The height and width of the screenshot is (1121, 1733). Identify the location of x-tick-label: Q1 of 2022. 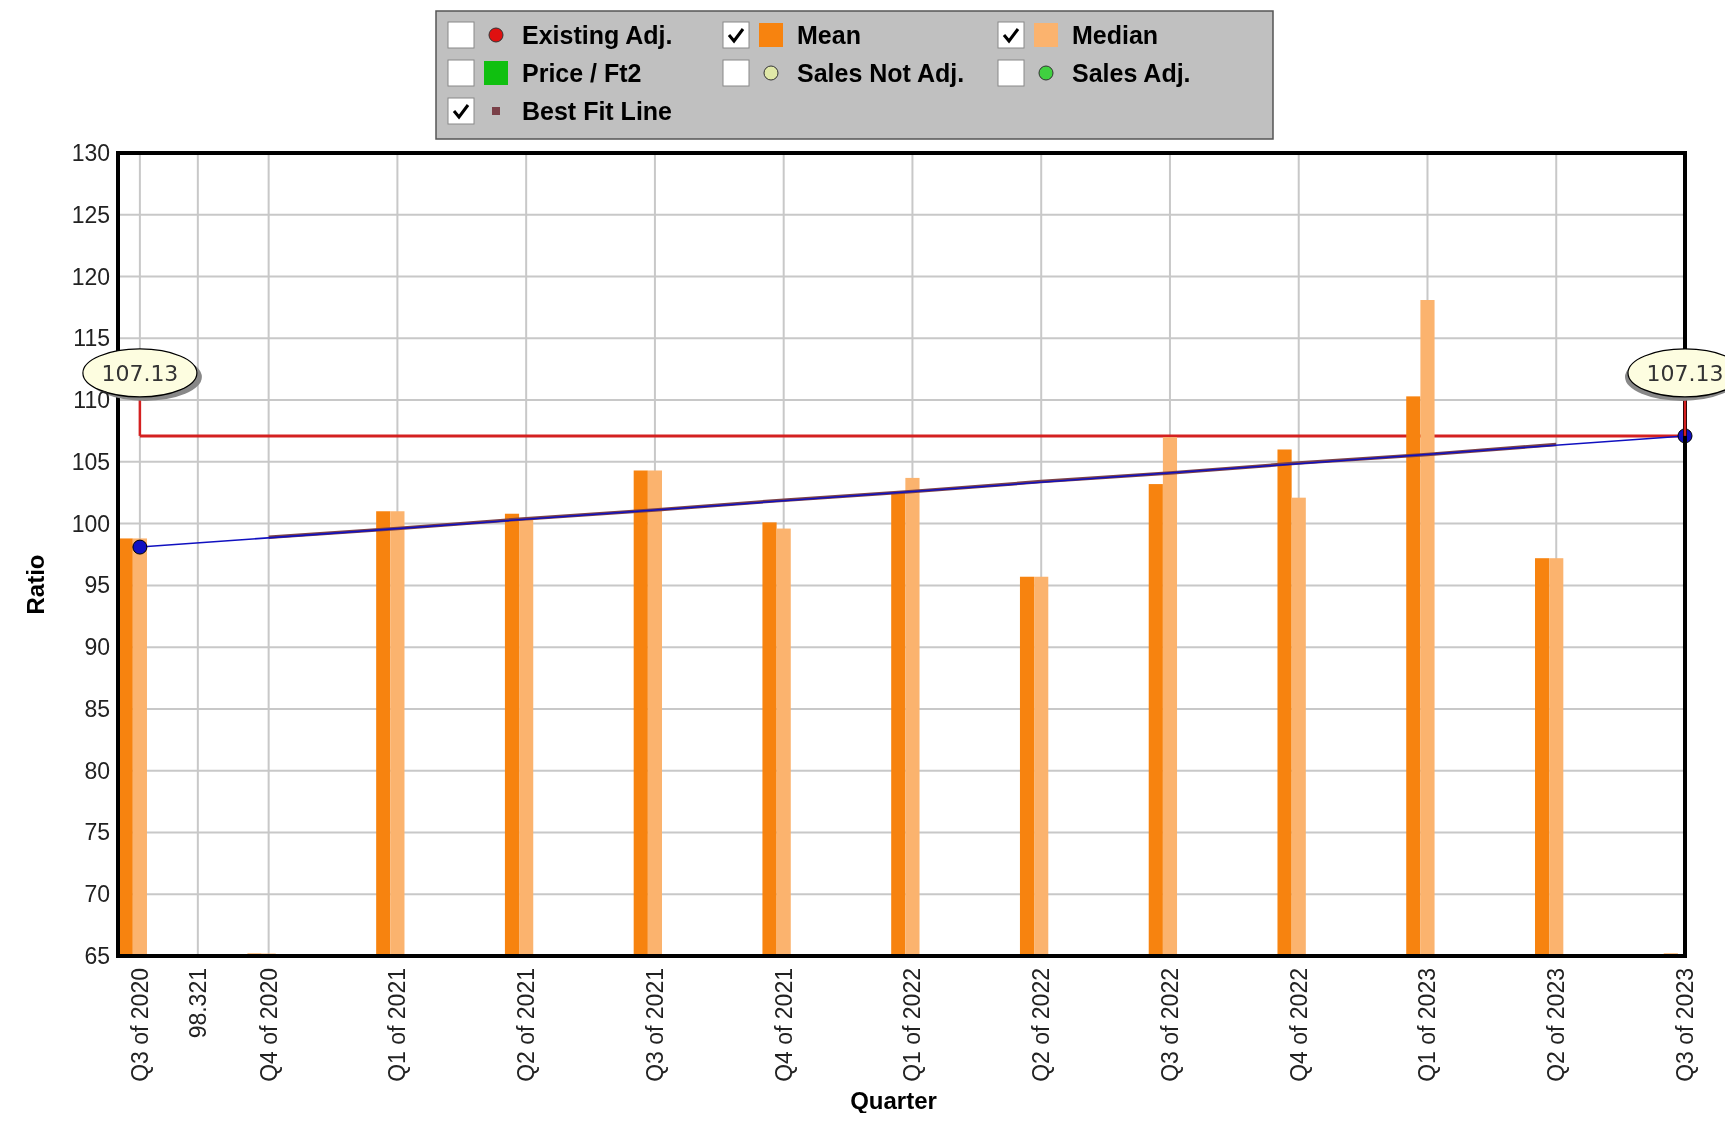
(912, 1025).